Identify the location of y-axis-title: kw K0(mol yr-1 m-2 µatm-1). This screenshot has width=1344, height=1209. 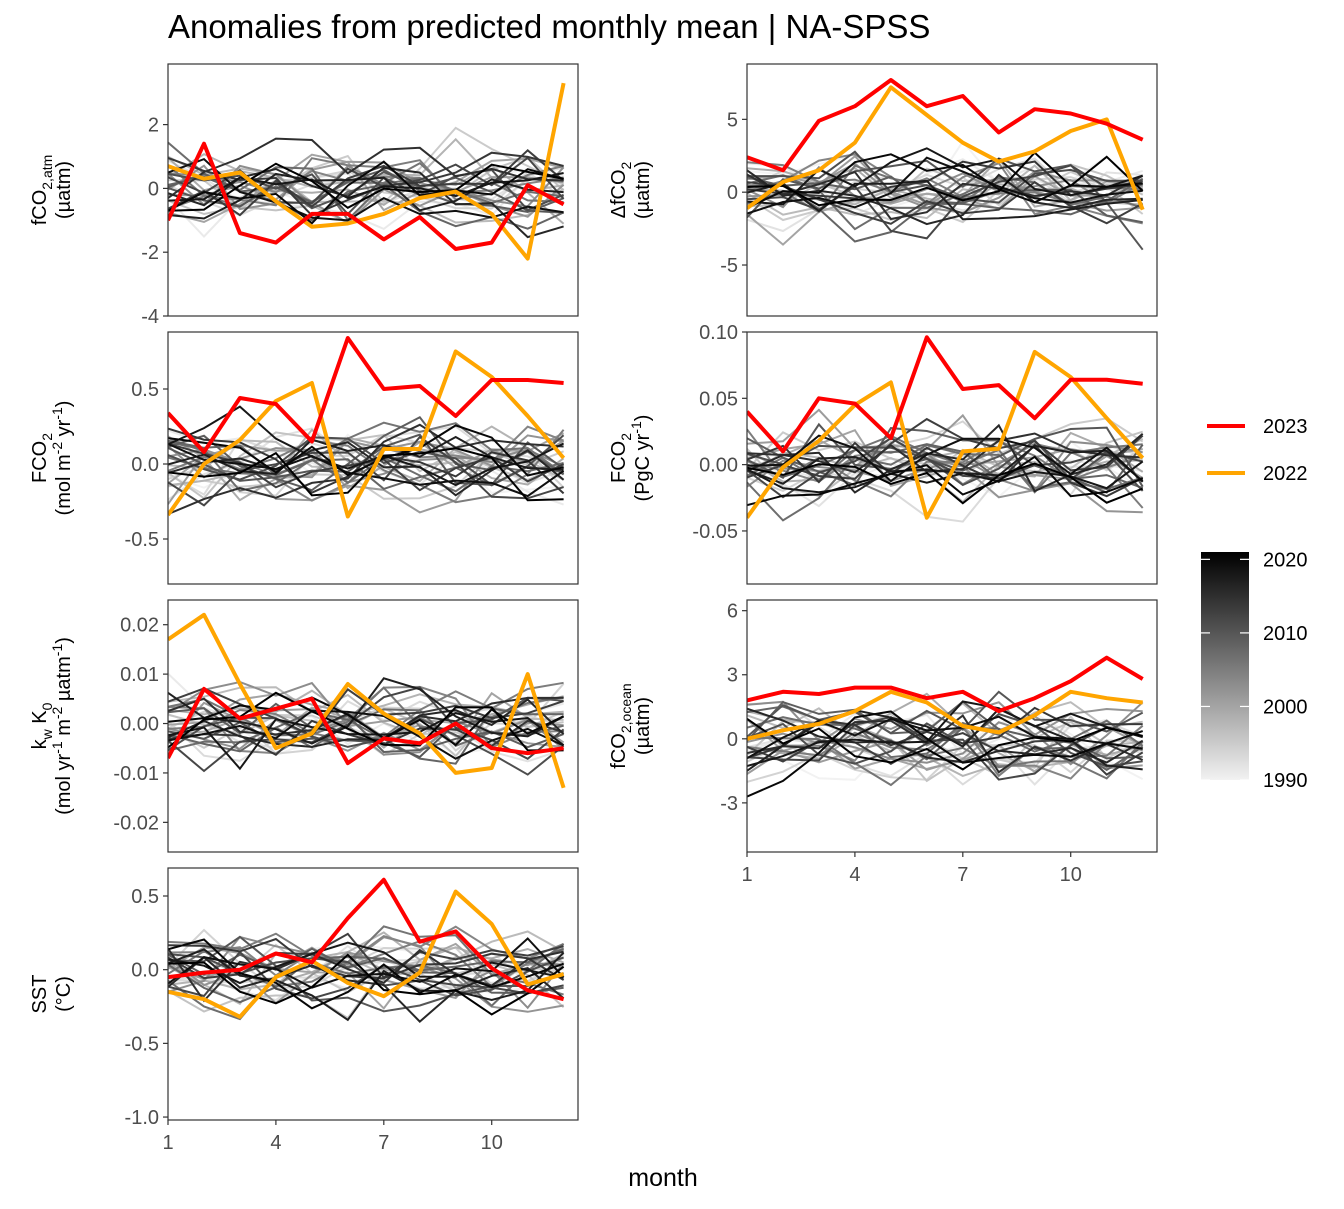
(52, 726).